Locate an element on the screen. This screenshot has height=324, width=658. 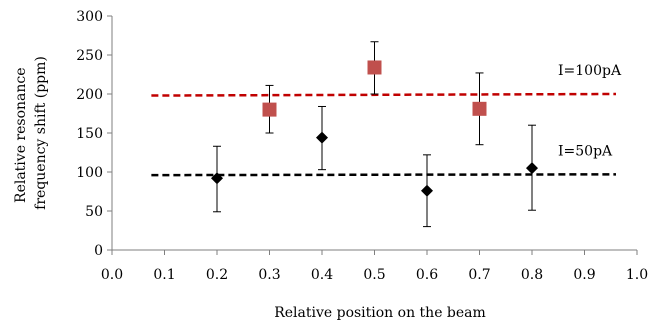
y-tick-labels: 0 50 100 150 200 250 300 is located at coordinates (89, 134).